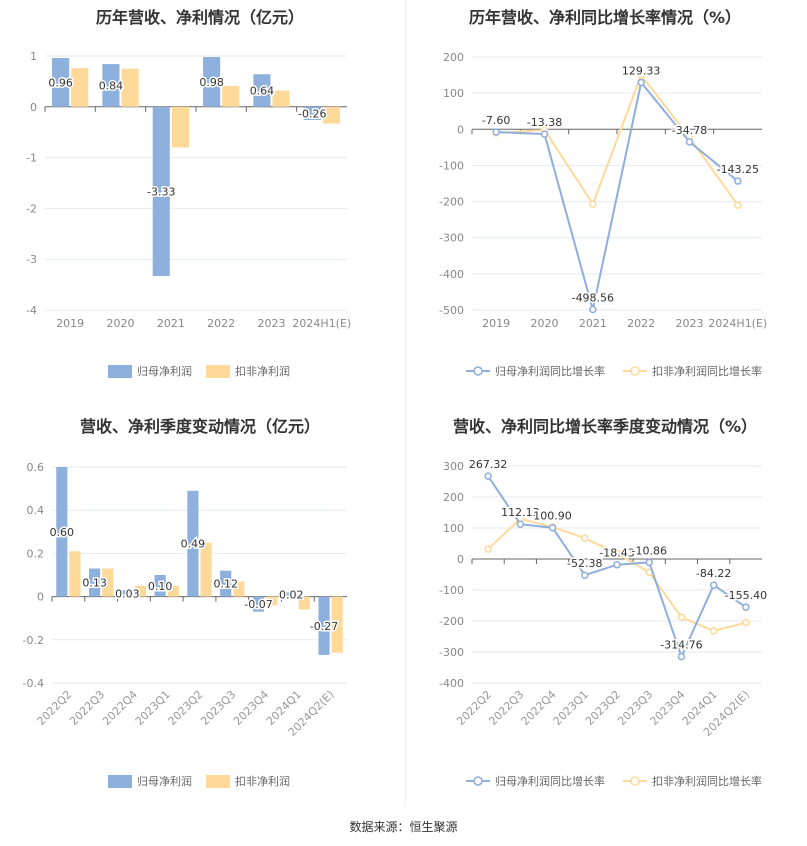  Describe the element at coordinates (713, 573) in the screenshot. I see `data-label: -84.22` at that location.